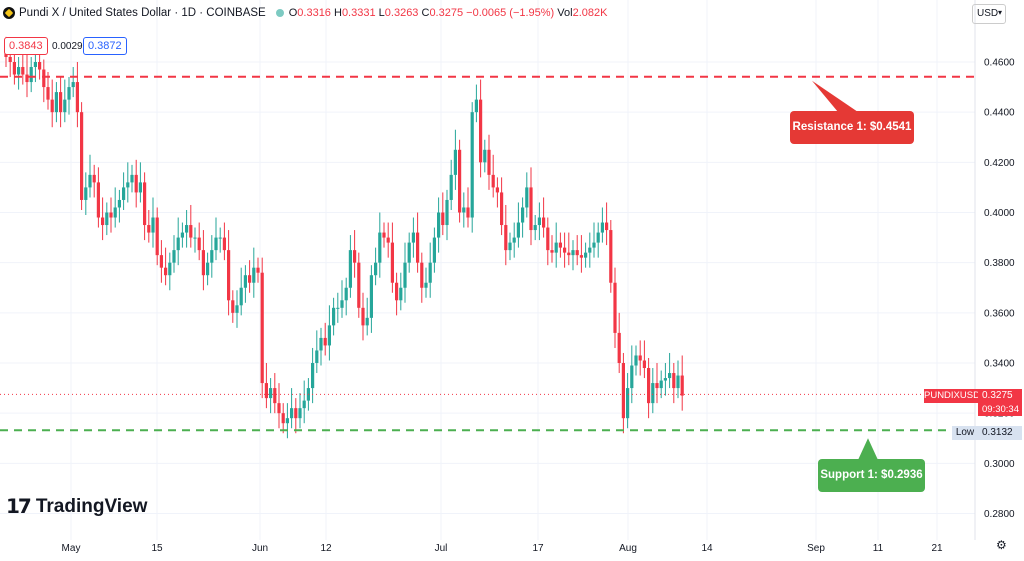 This screenshot has height=561, width=1024. What do you see at coordinates (26, 46) in the screenshot?
I see `bid-price-tag: 0.3843` at bounding box center [26, 46].